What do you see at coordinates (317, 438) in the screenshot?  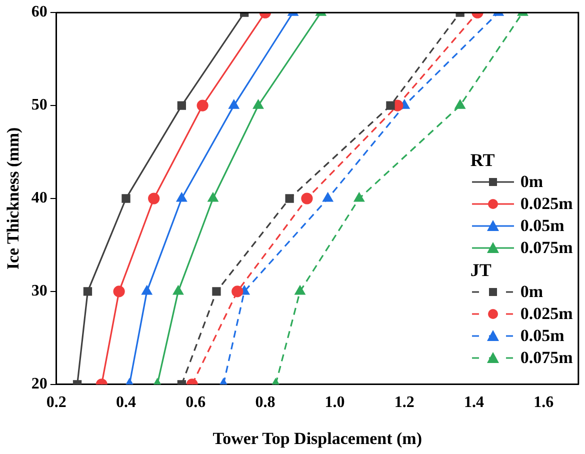 I see `x-axis-title: Tower Top Displacement (m)` at bounding box center [317, 438].